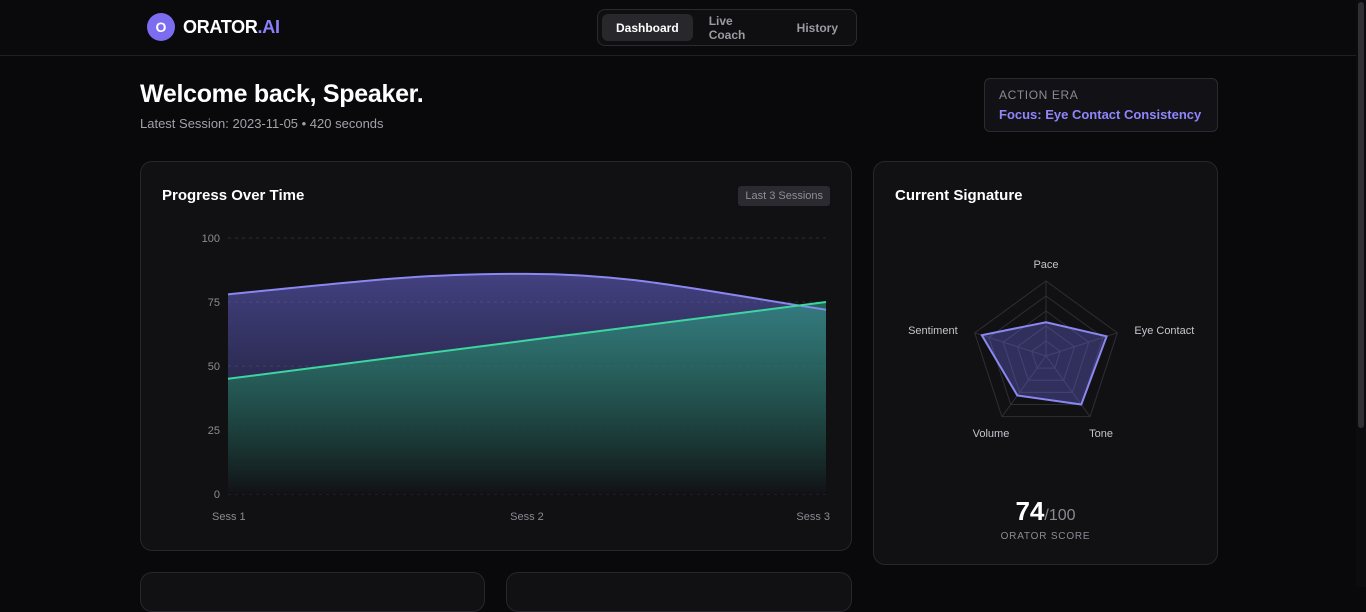 This screenshot has height=612, width=1366. I want to click on radar-axis-label: Tone, so click(1101, 434).